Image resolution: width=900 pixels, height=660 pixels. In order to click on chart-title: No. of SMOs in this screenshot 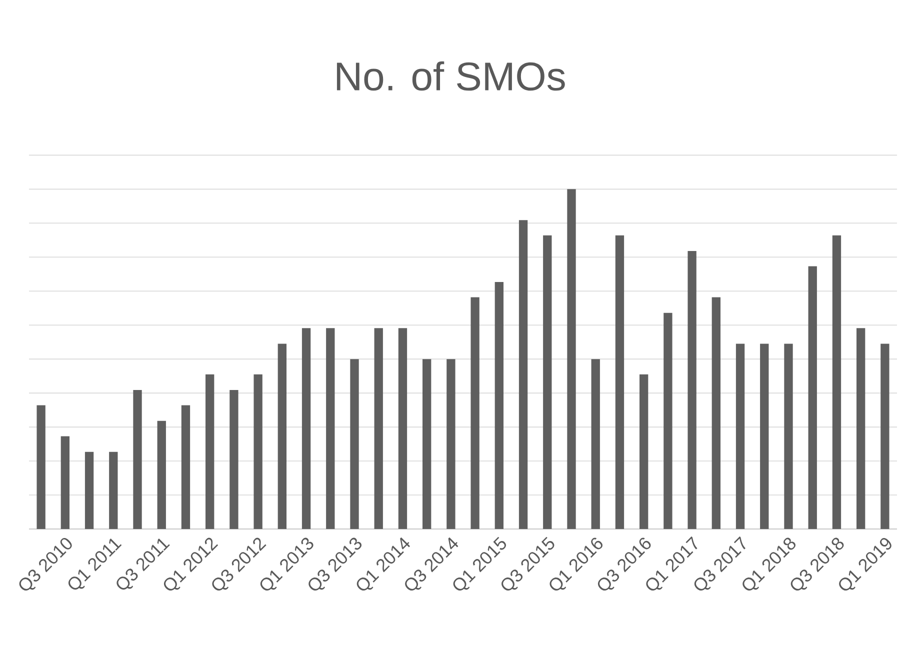, I will do `click(450, 76)`.